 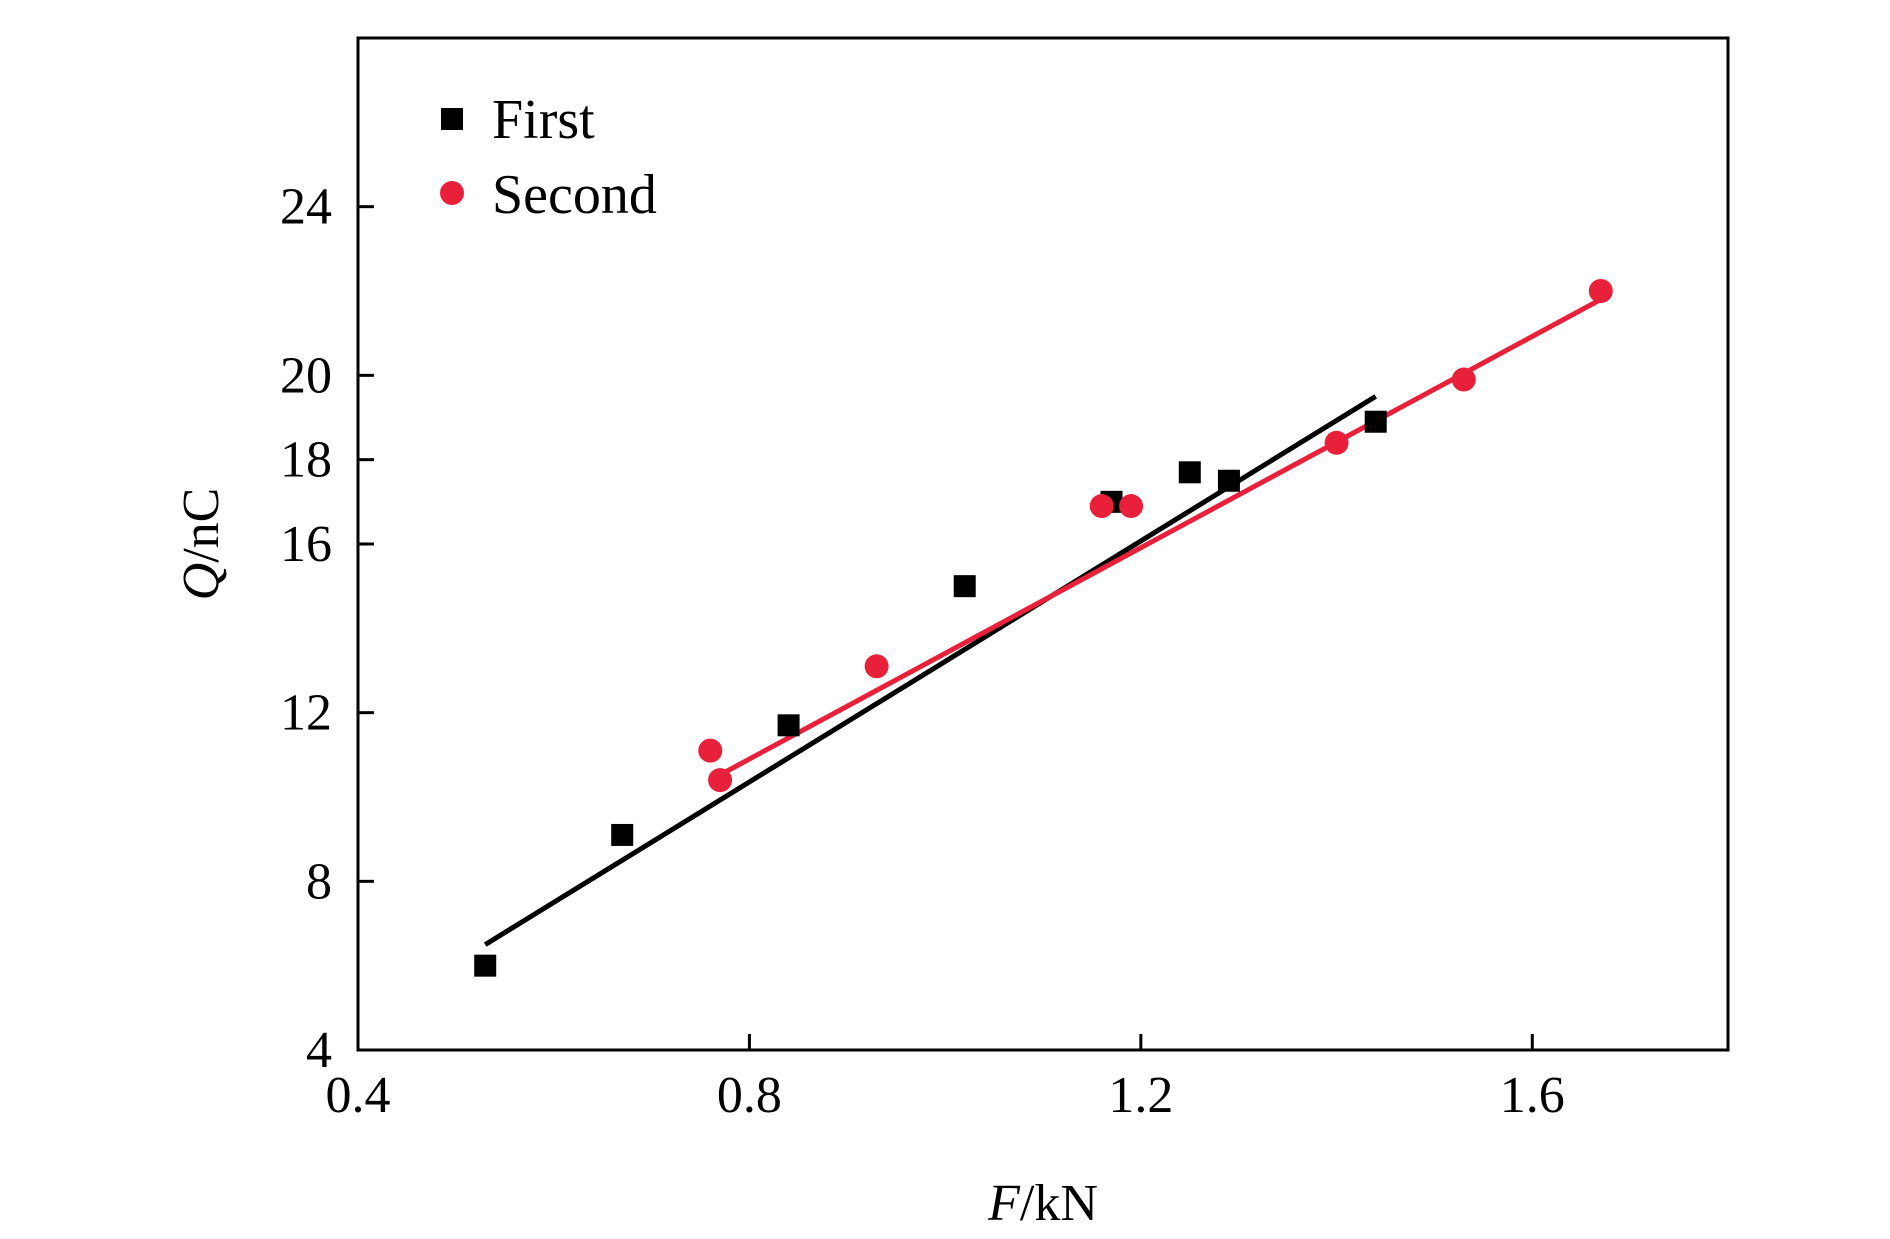 I want to click on legend-label-first: First, so click(x=543, y=120).